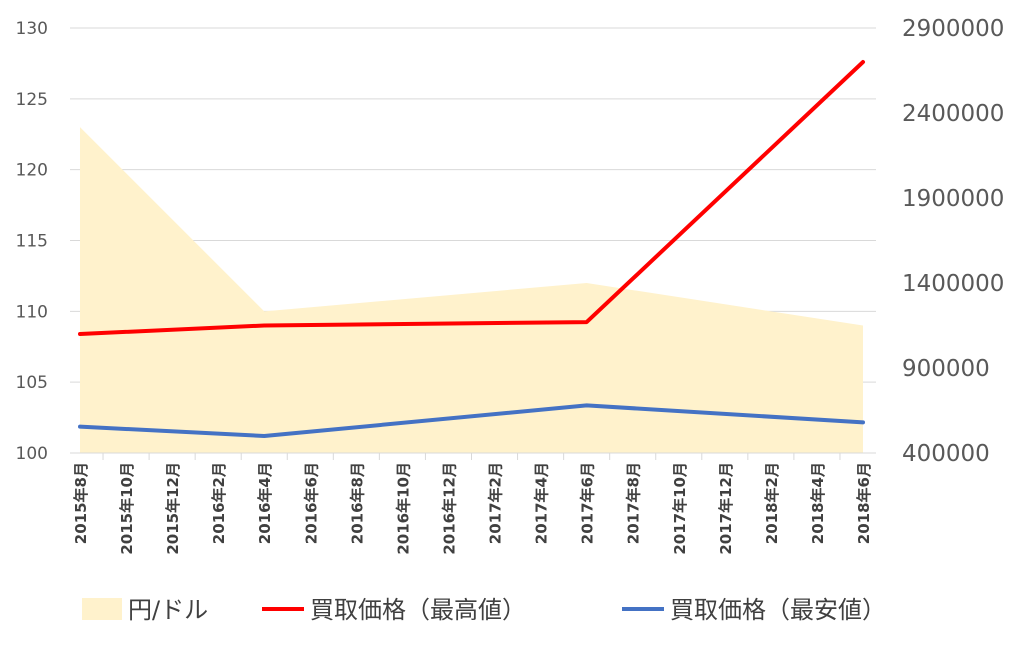 This screenshot has height=660, width=1024. I want to click on x-tick-label: 2015年12月, so click(173, 508).